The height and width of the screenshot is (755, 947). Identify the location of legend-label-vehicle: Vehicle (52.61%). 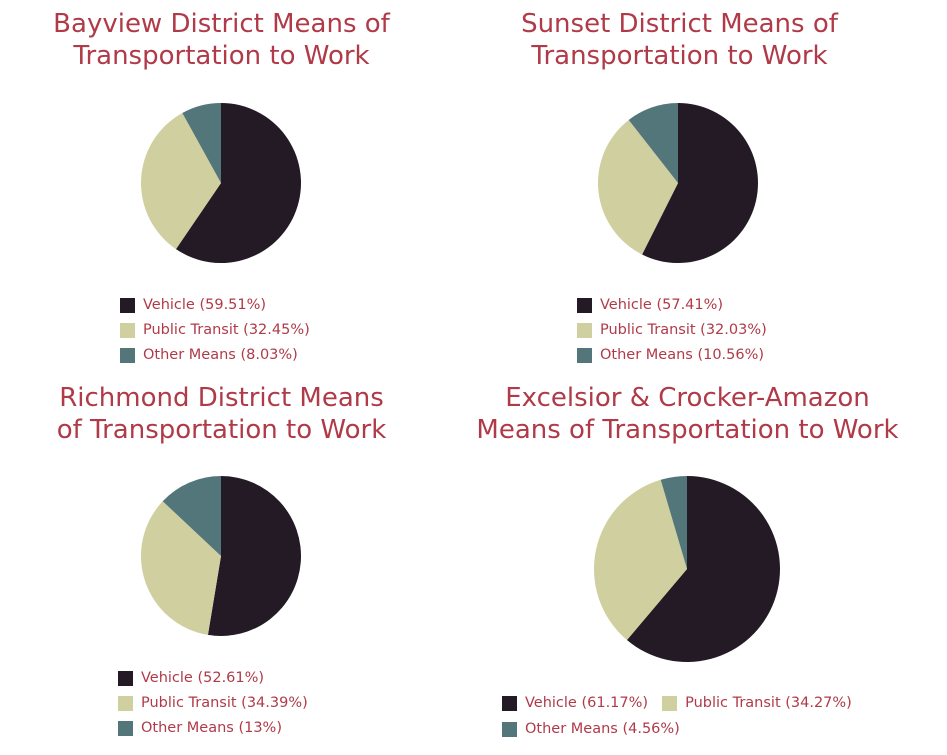
(203, 678).